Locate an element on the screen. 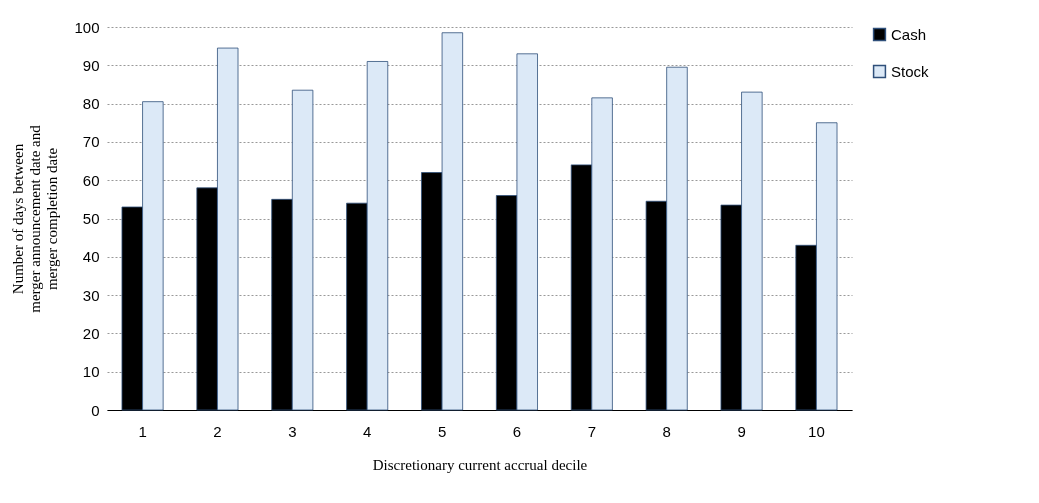 The image size is (1039, 503). y-tick-label: 80 is located at coordinates (91, 104).